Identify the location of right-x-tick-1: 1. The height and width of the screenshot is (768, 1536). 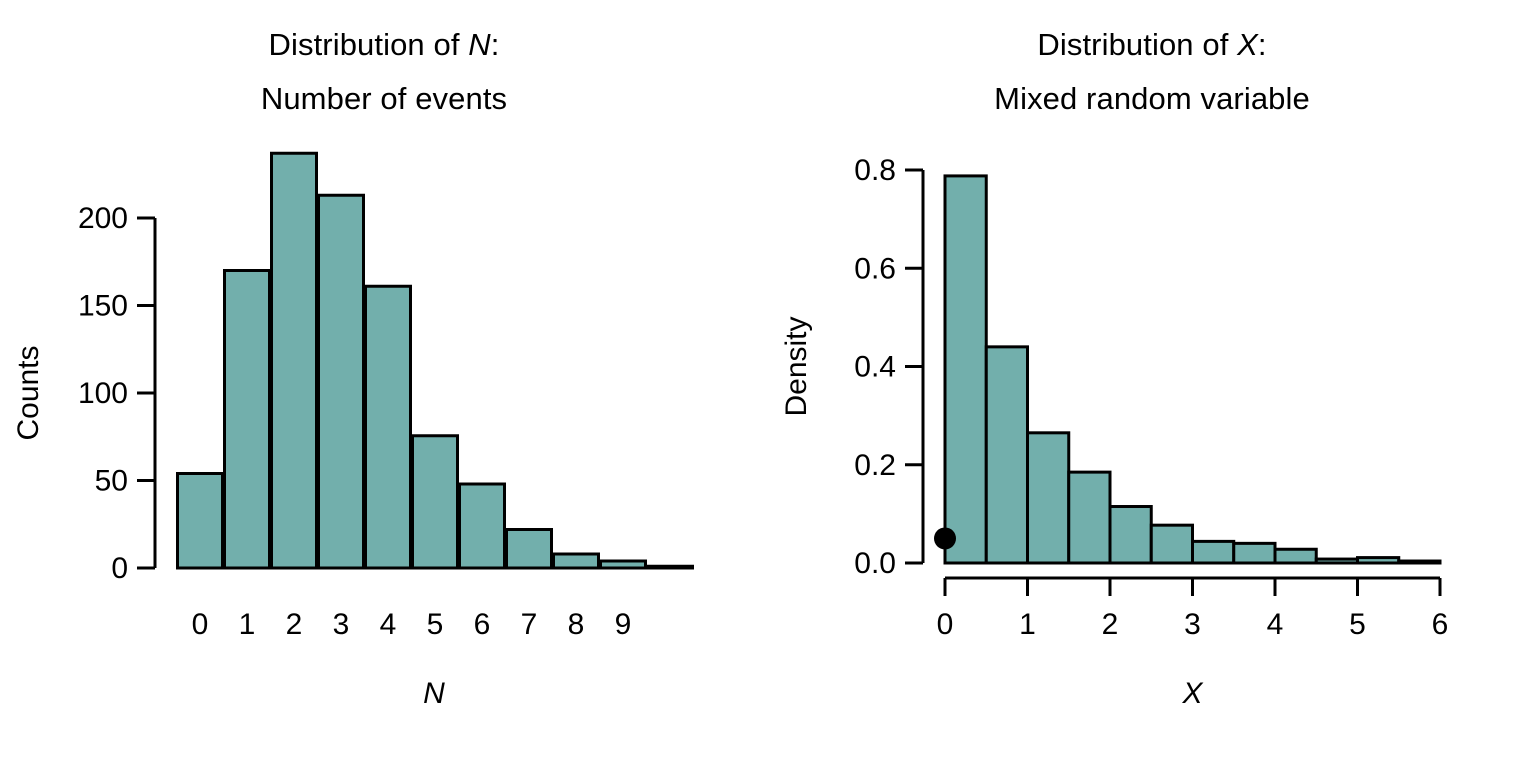
(1027, 624).